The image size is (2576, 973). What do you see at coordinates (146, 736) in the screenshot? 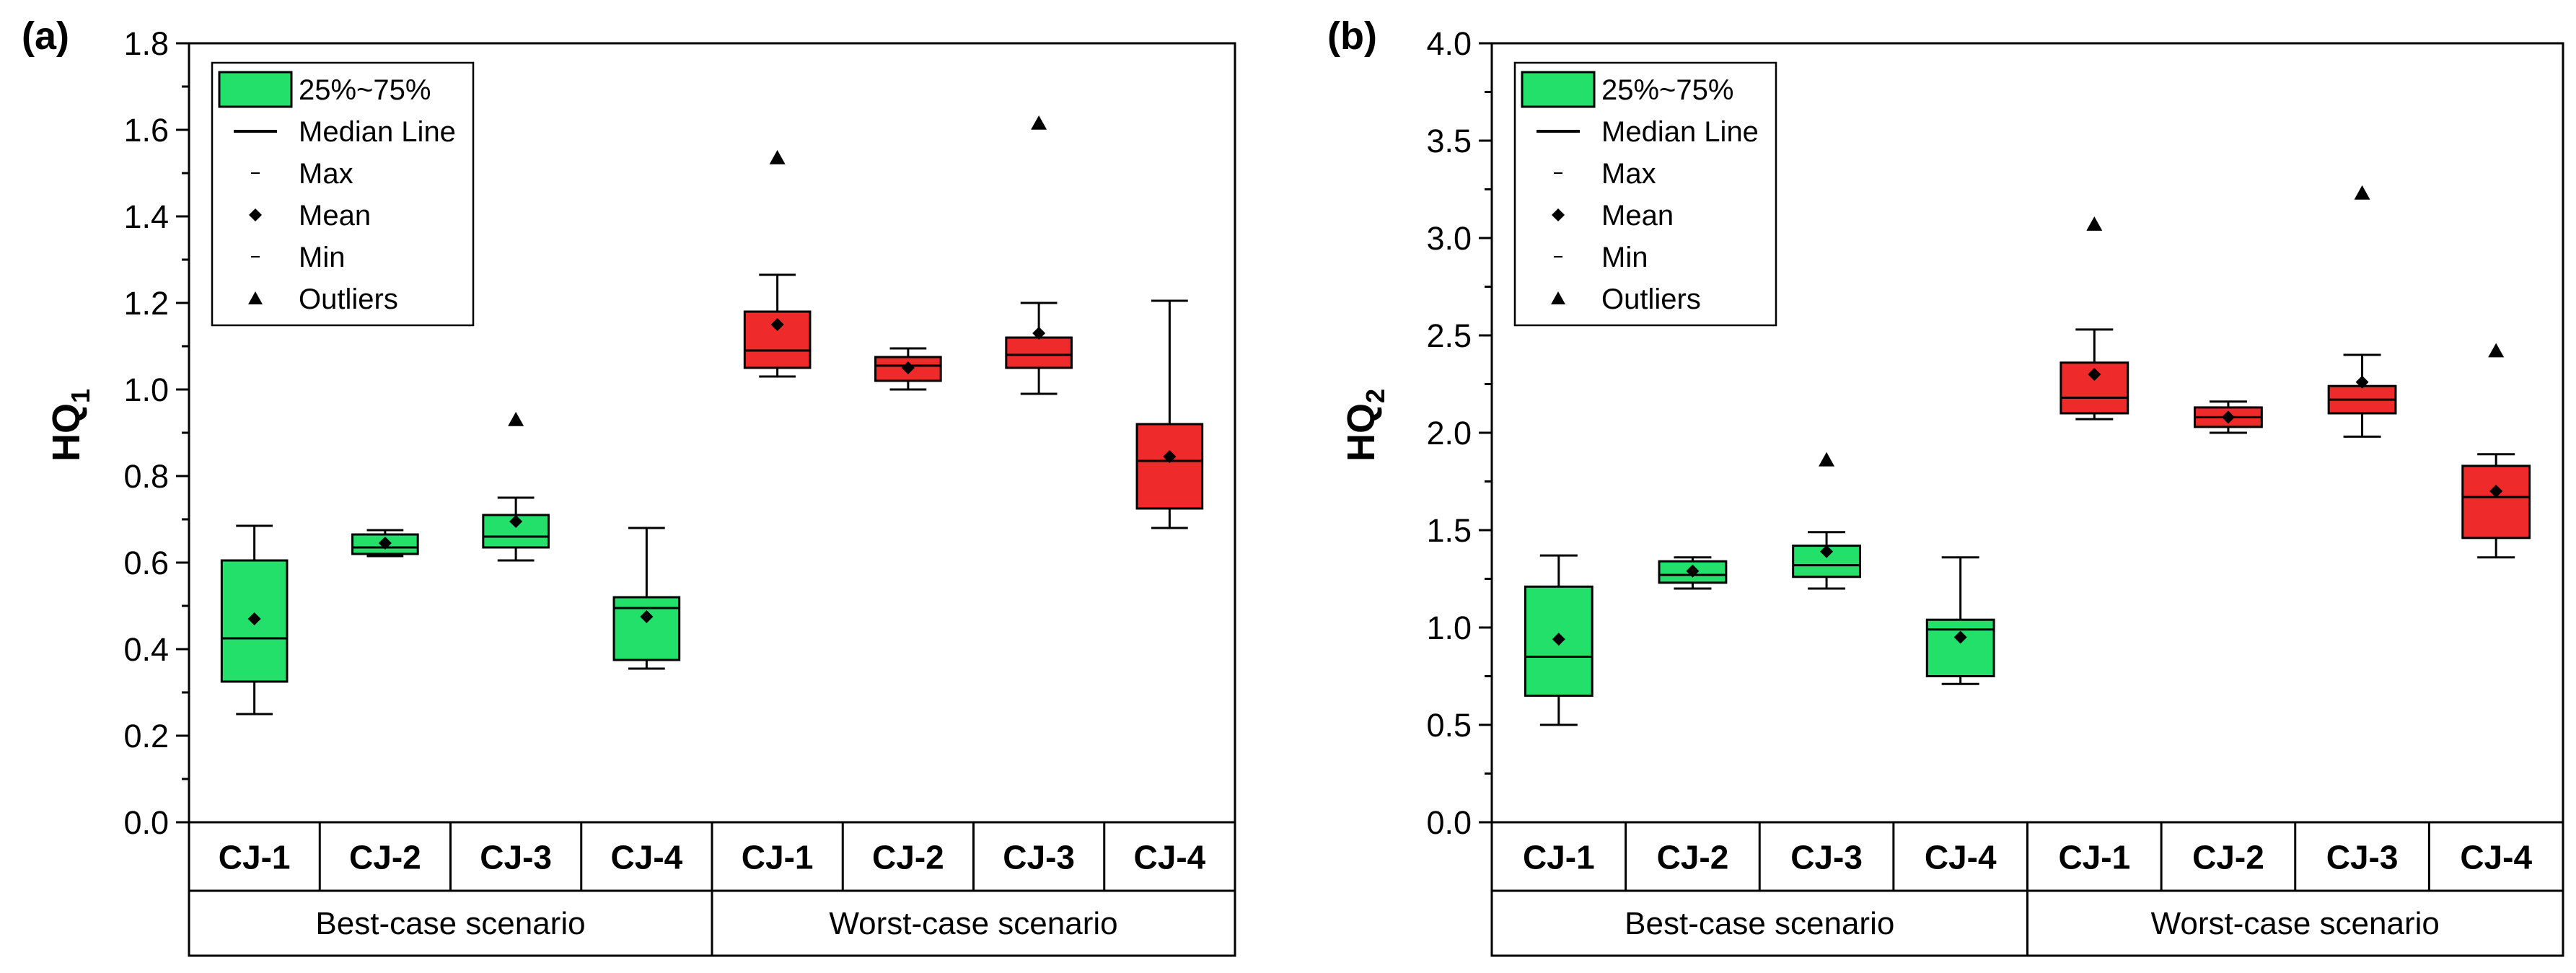
I see `y-tick-label: 0.2` at bounding box center [146, 736].